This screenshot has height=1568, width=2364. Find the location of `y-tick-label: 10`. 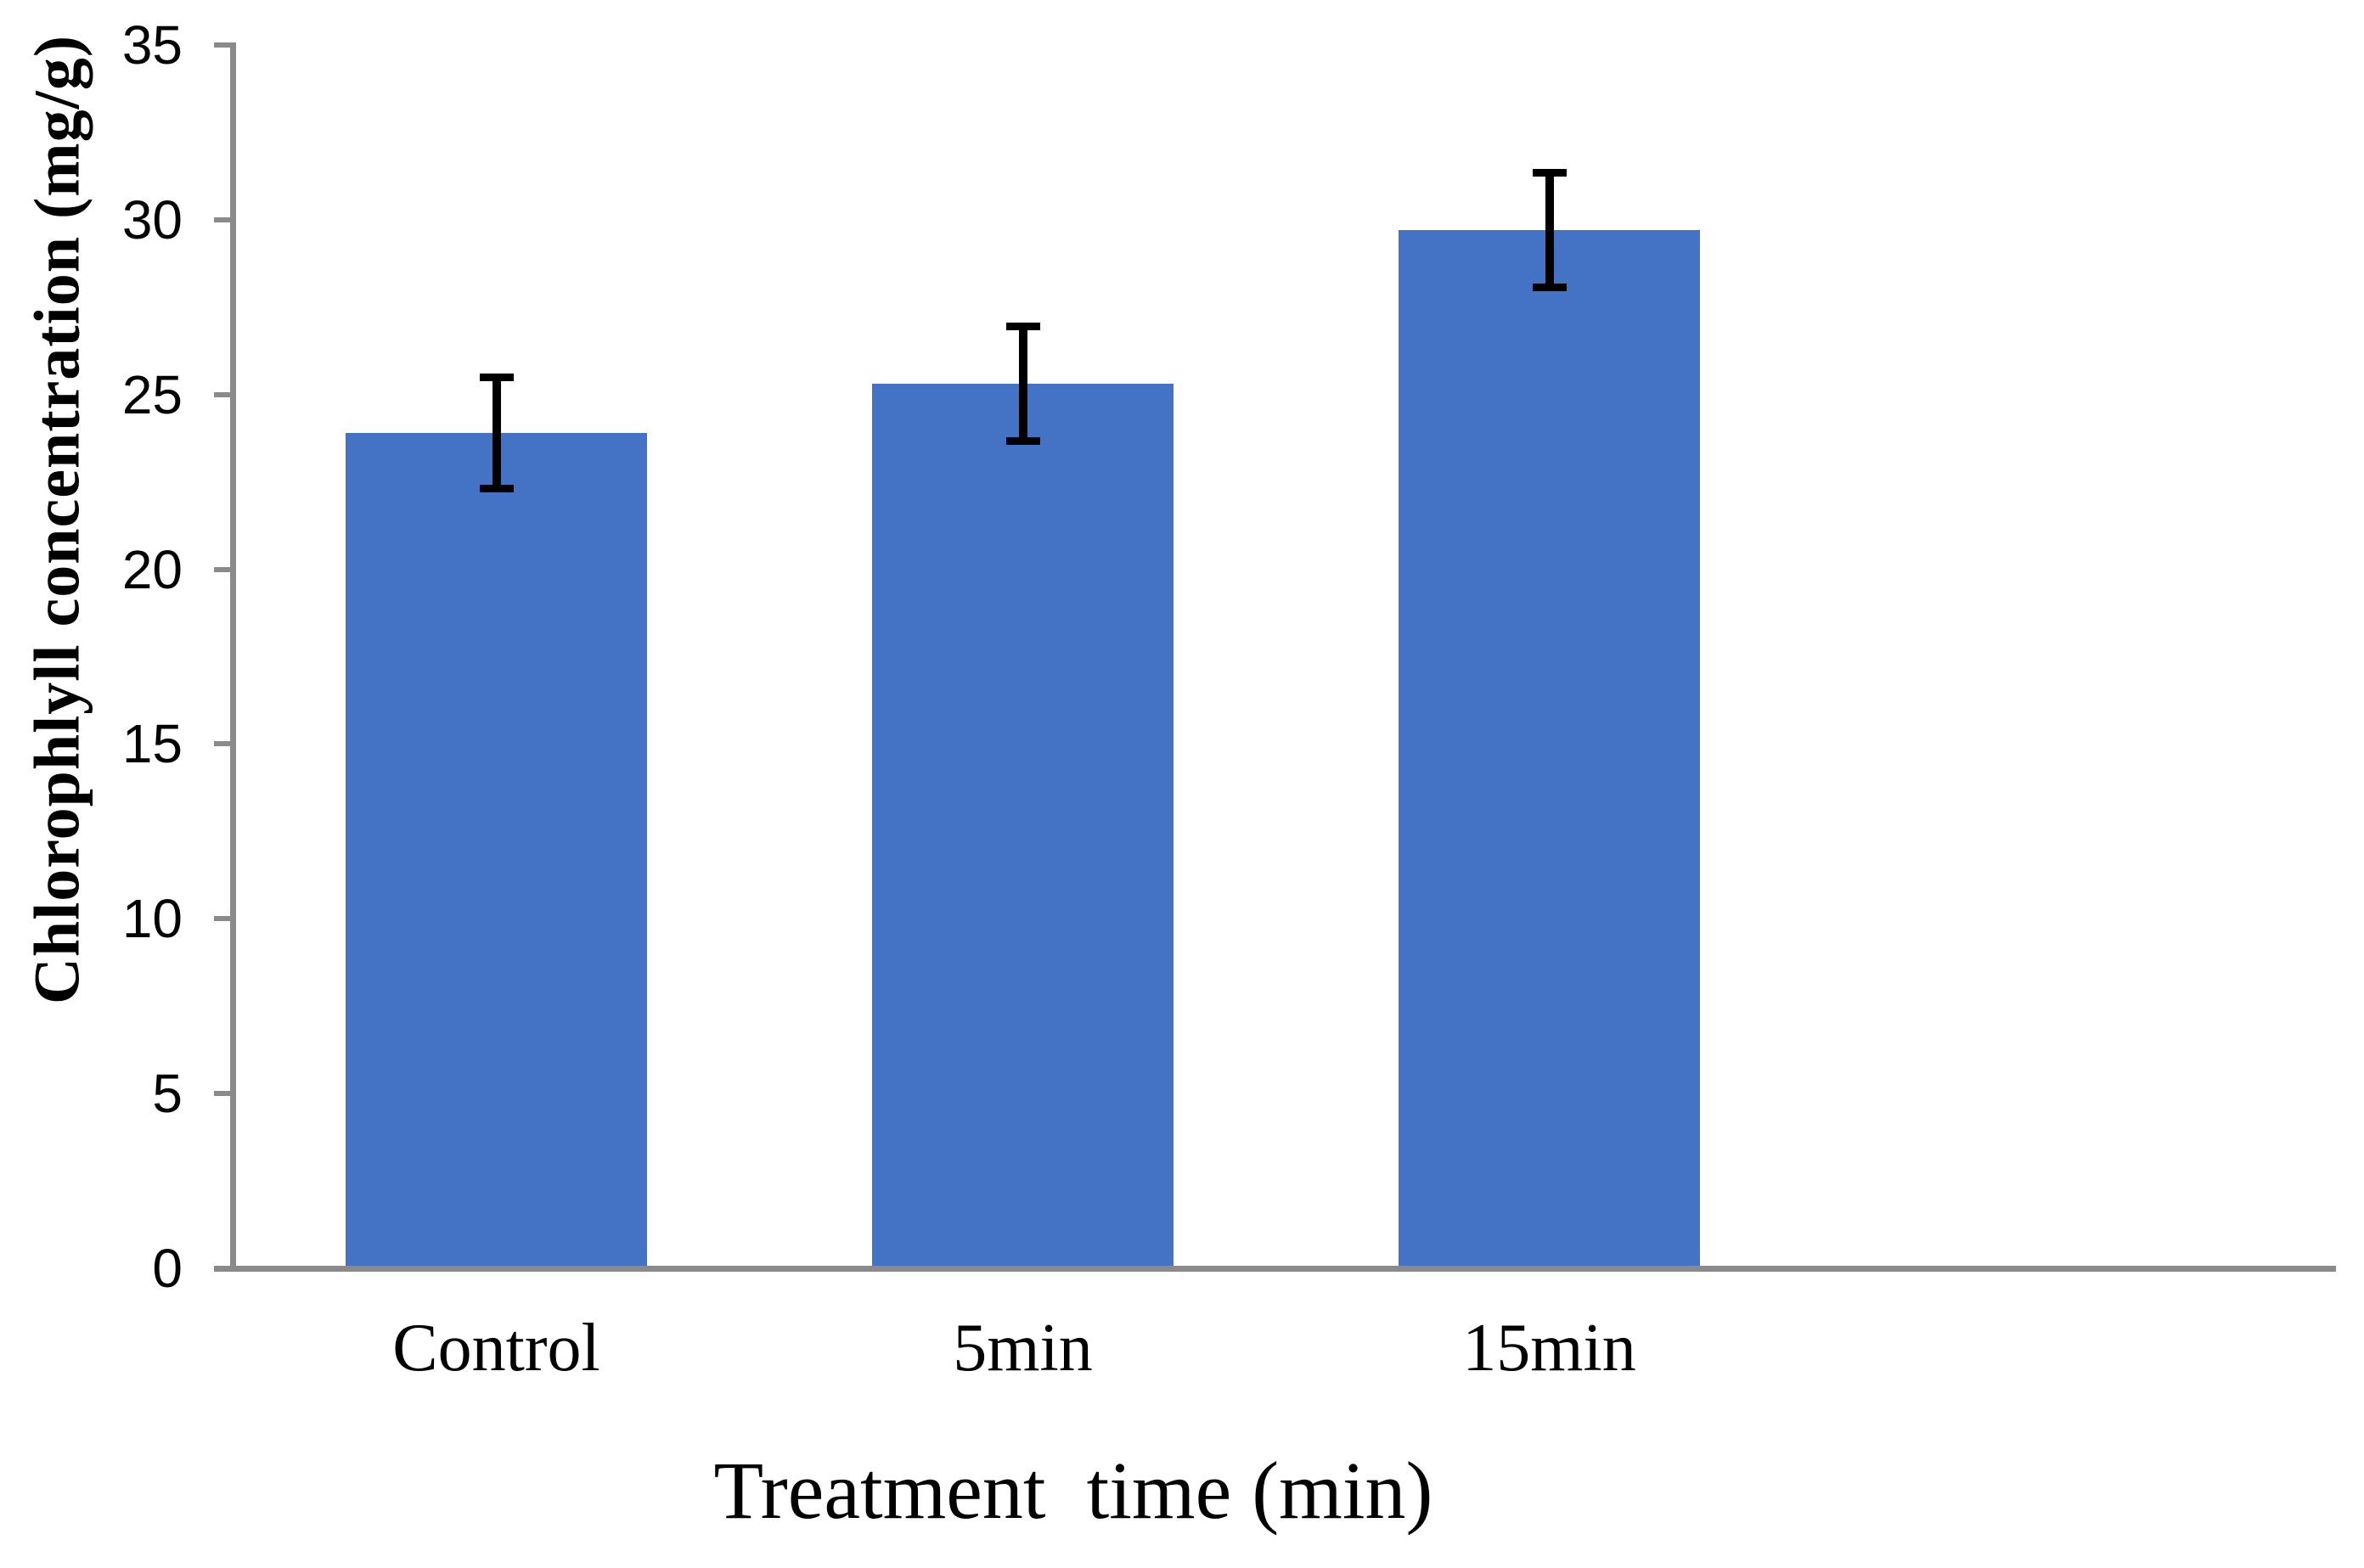

y-tick-label: 10 is located at coordinates (152, 919).